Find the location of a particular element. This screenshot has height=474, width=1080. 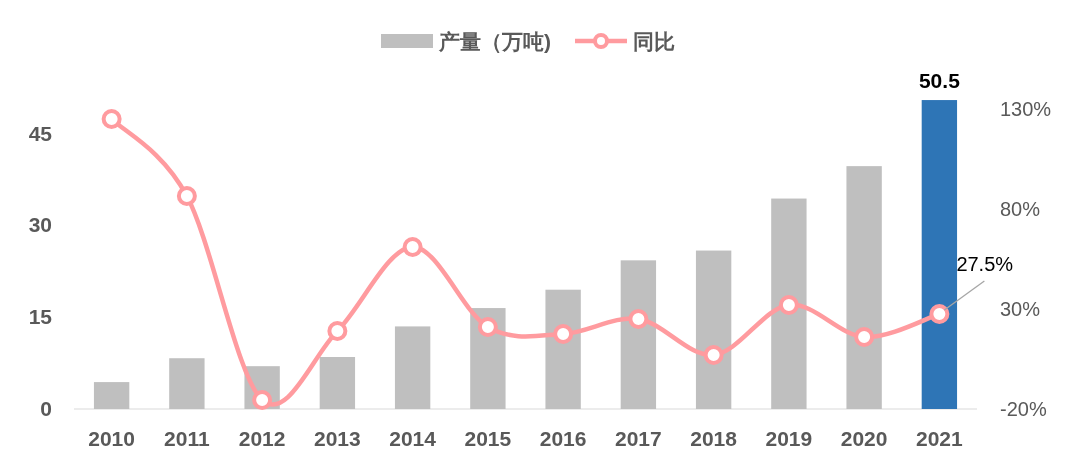

y2-tick-label: 30% is located at coordinates (1020, 309).